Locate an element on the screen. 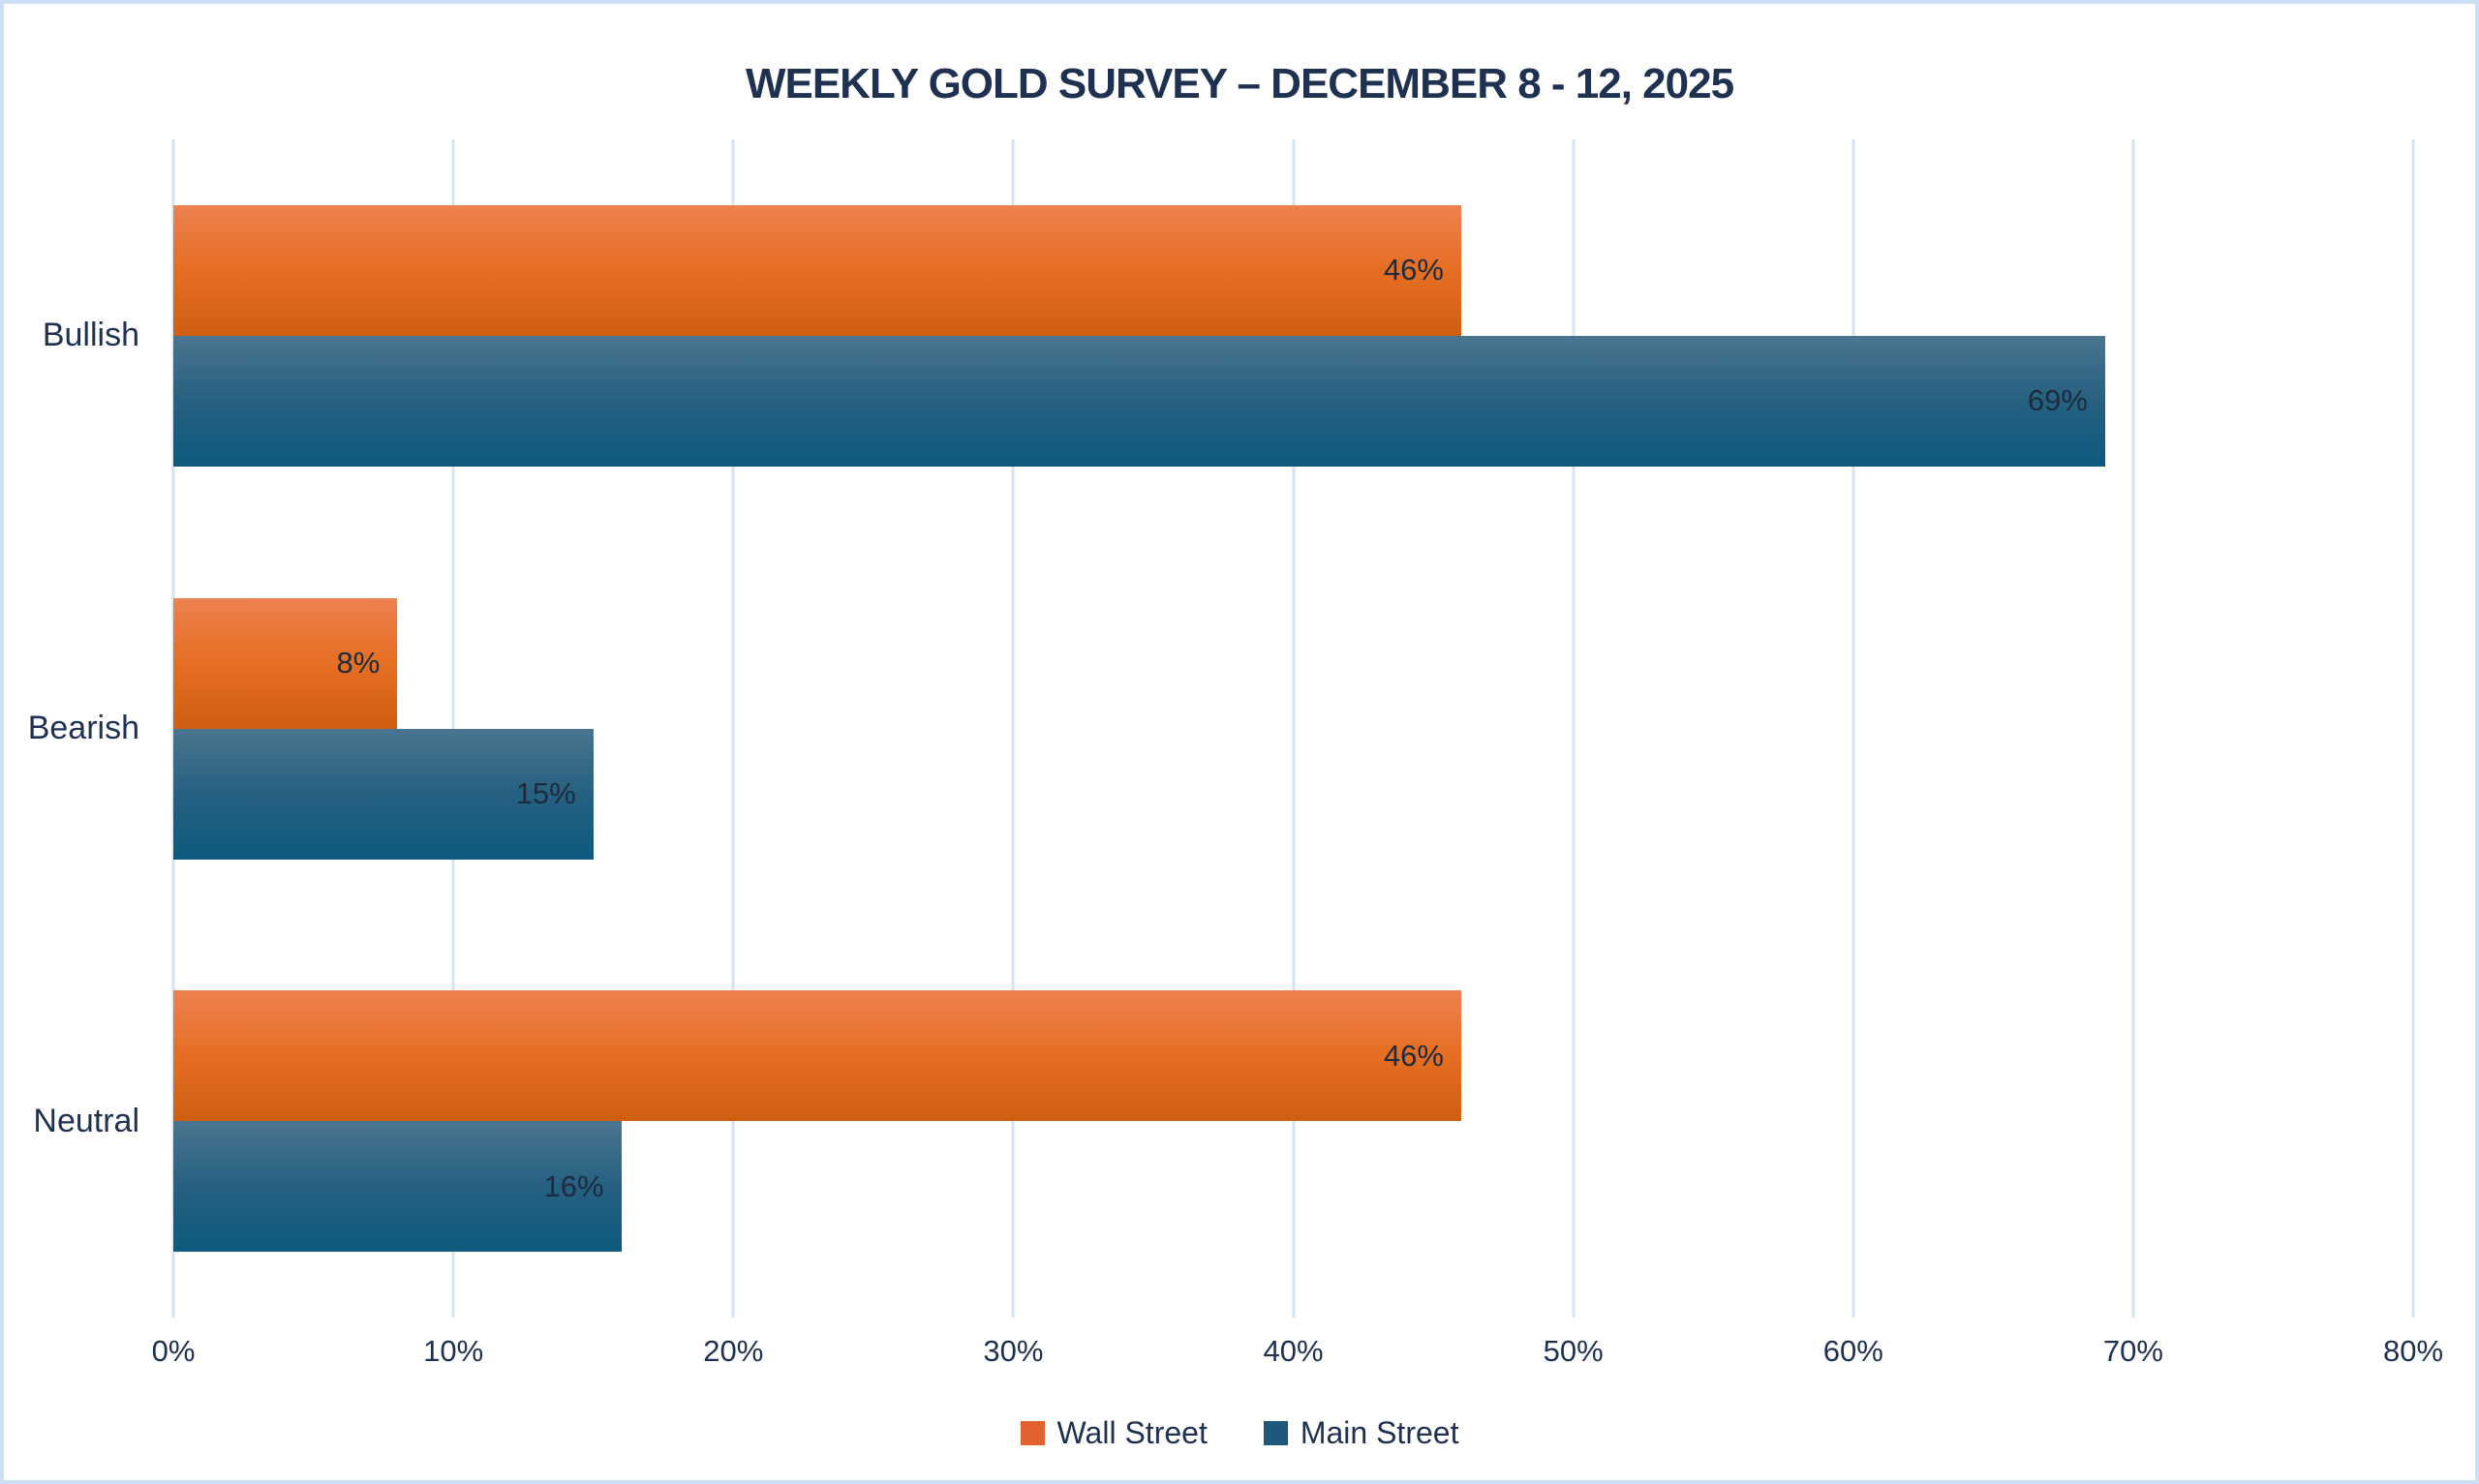 The height and width of the screenshot is (1484, 2479). bar: 8% is located at coordinates (285, 663).